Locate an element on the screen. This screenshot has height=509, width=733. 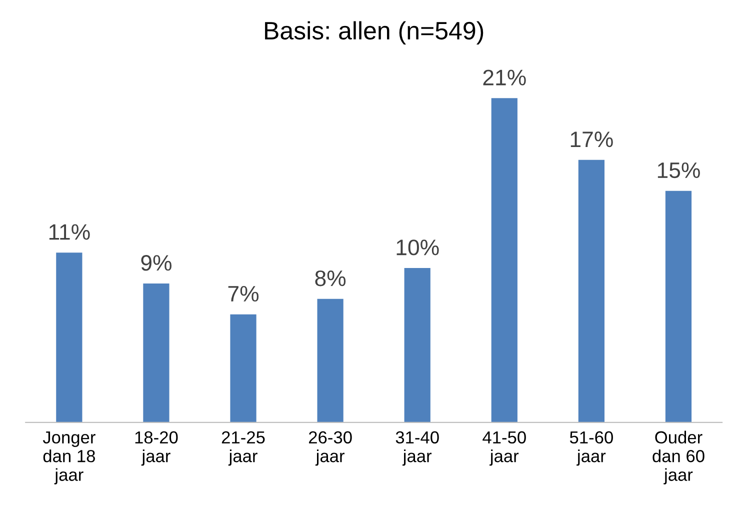
x-tick-label: 41-50 jaar is located at coordinates (504, 448).